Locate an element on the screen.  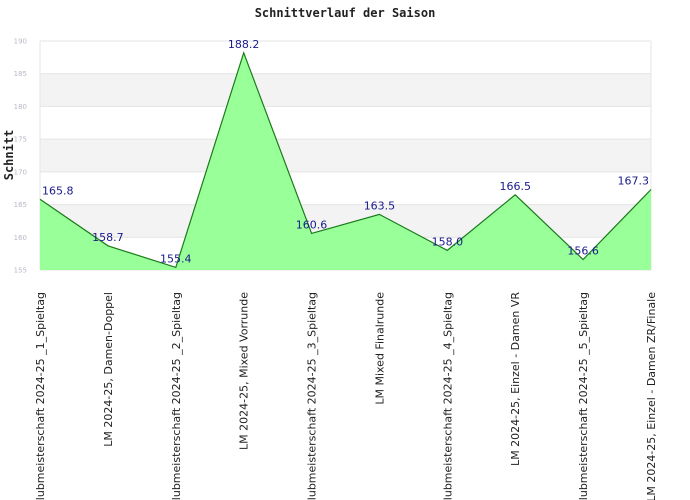
chart-title: Schnittverlauf der Saison is located at coordinates (345, 13).